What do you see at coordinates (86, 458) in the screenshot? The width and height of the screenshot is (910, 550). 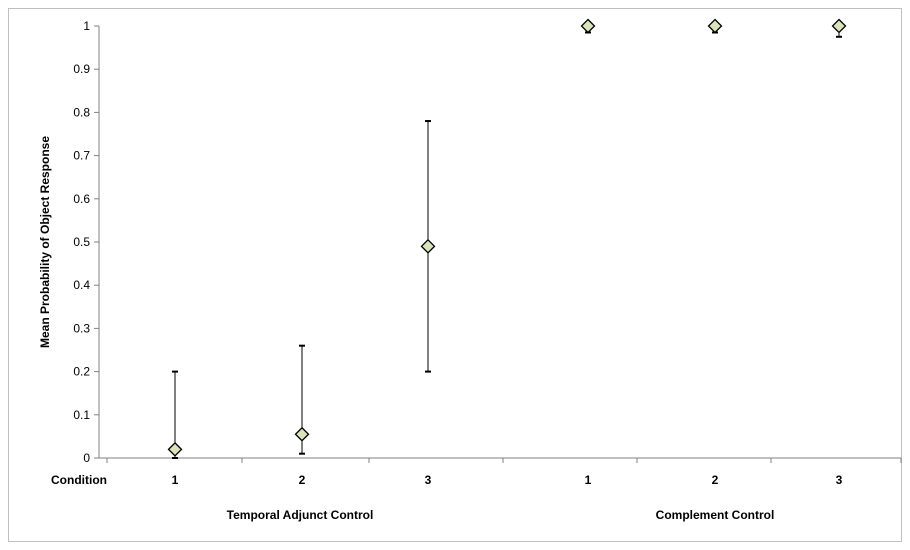 I see `y-tick-label: 0` at bounding box center [86, 458].